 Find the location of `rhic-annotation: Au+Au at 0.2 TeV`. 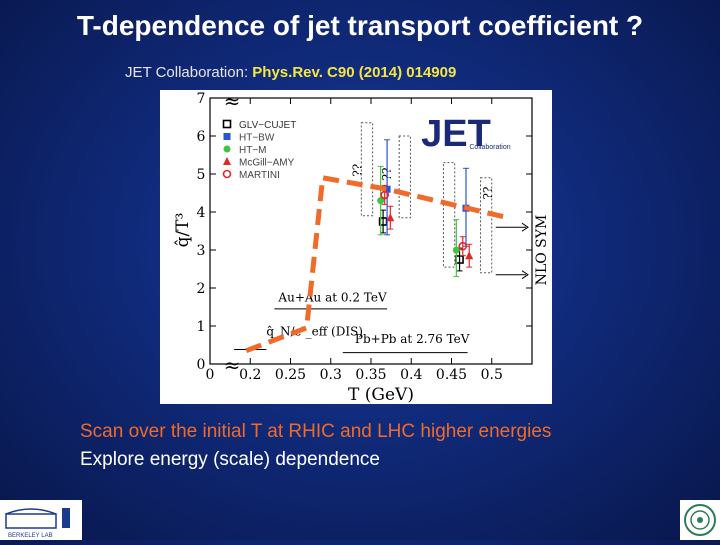

rhic-annotation: Au+Au at 0.2 TeV is located at coordinates (332, 297).